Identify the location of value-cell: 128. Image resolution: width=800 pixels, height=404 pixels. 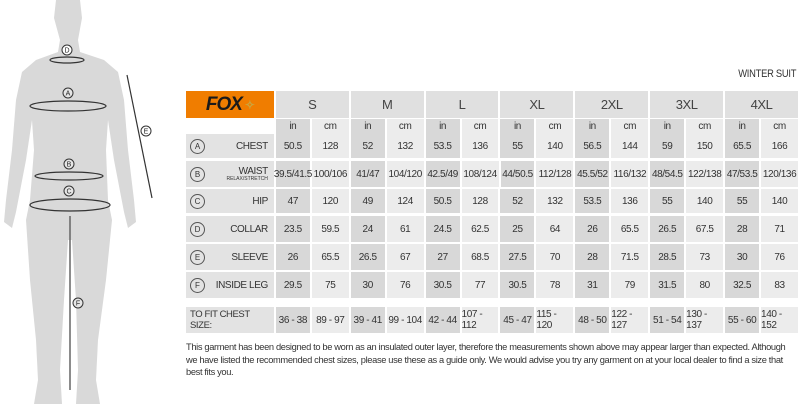
(331, 146).